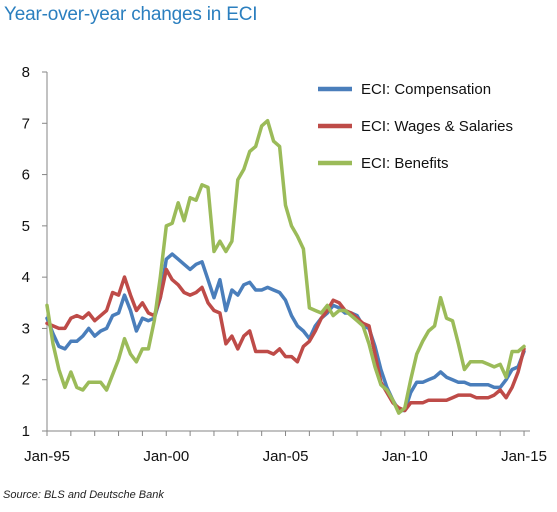 The height and width of the screenshot is (512, 557). What do you see at coordinates (426, 89) in the screenshot?
I see `legend-label-1: ECI: Compensation` at bounding box center [426, 89].